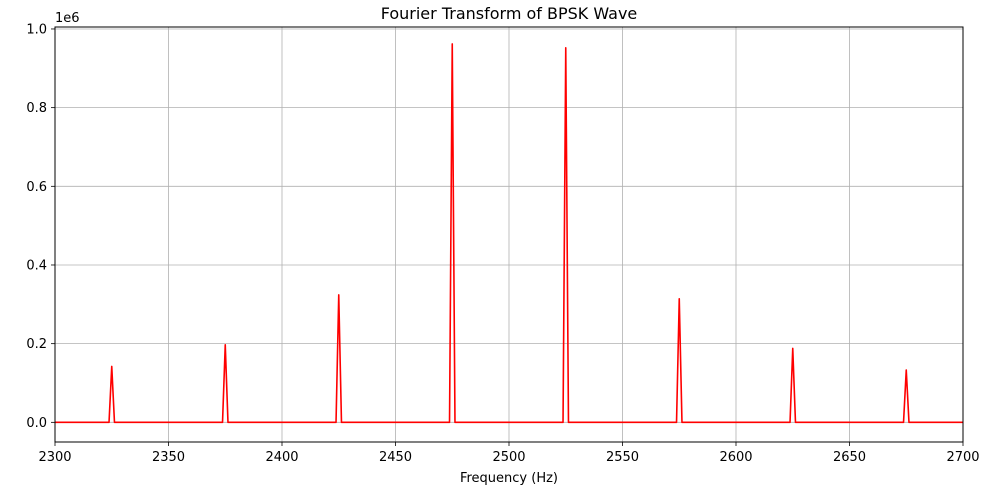  What do you see at coordinates (508, 457) in the screenshot?
I see `x-tick-label: 2500` at bounding box center [508, 457].